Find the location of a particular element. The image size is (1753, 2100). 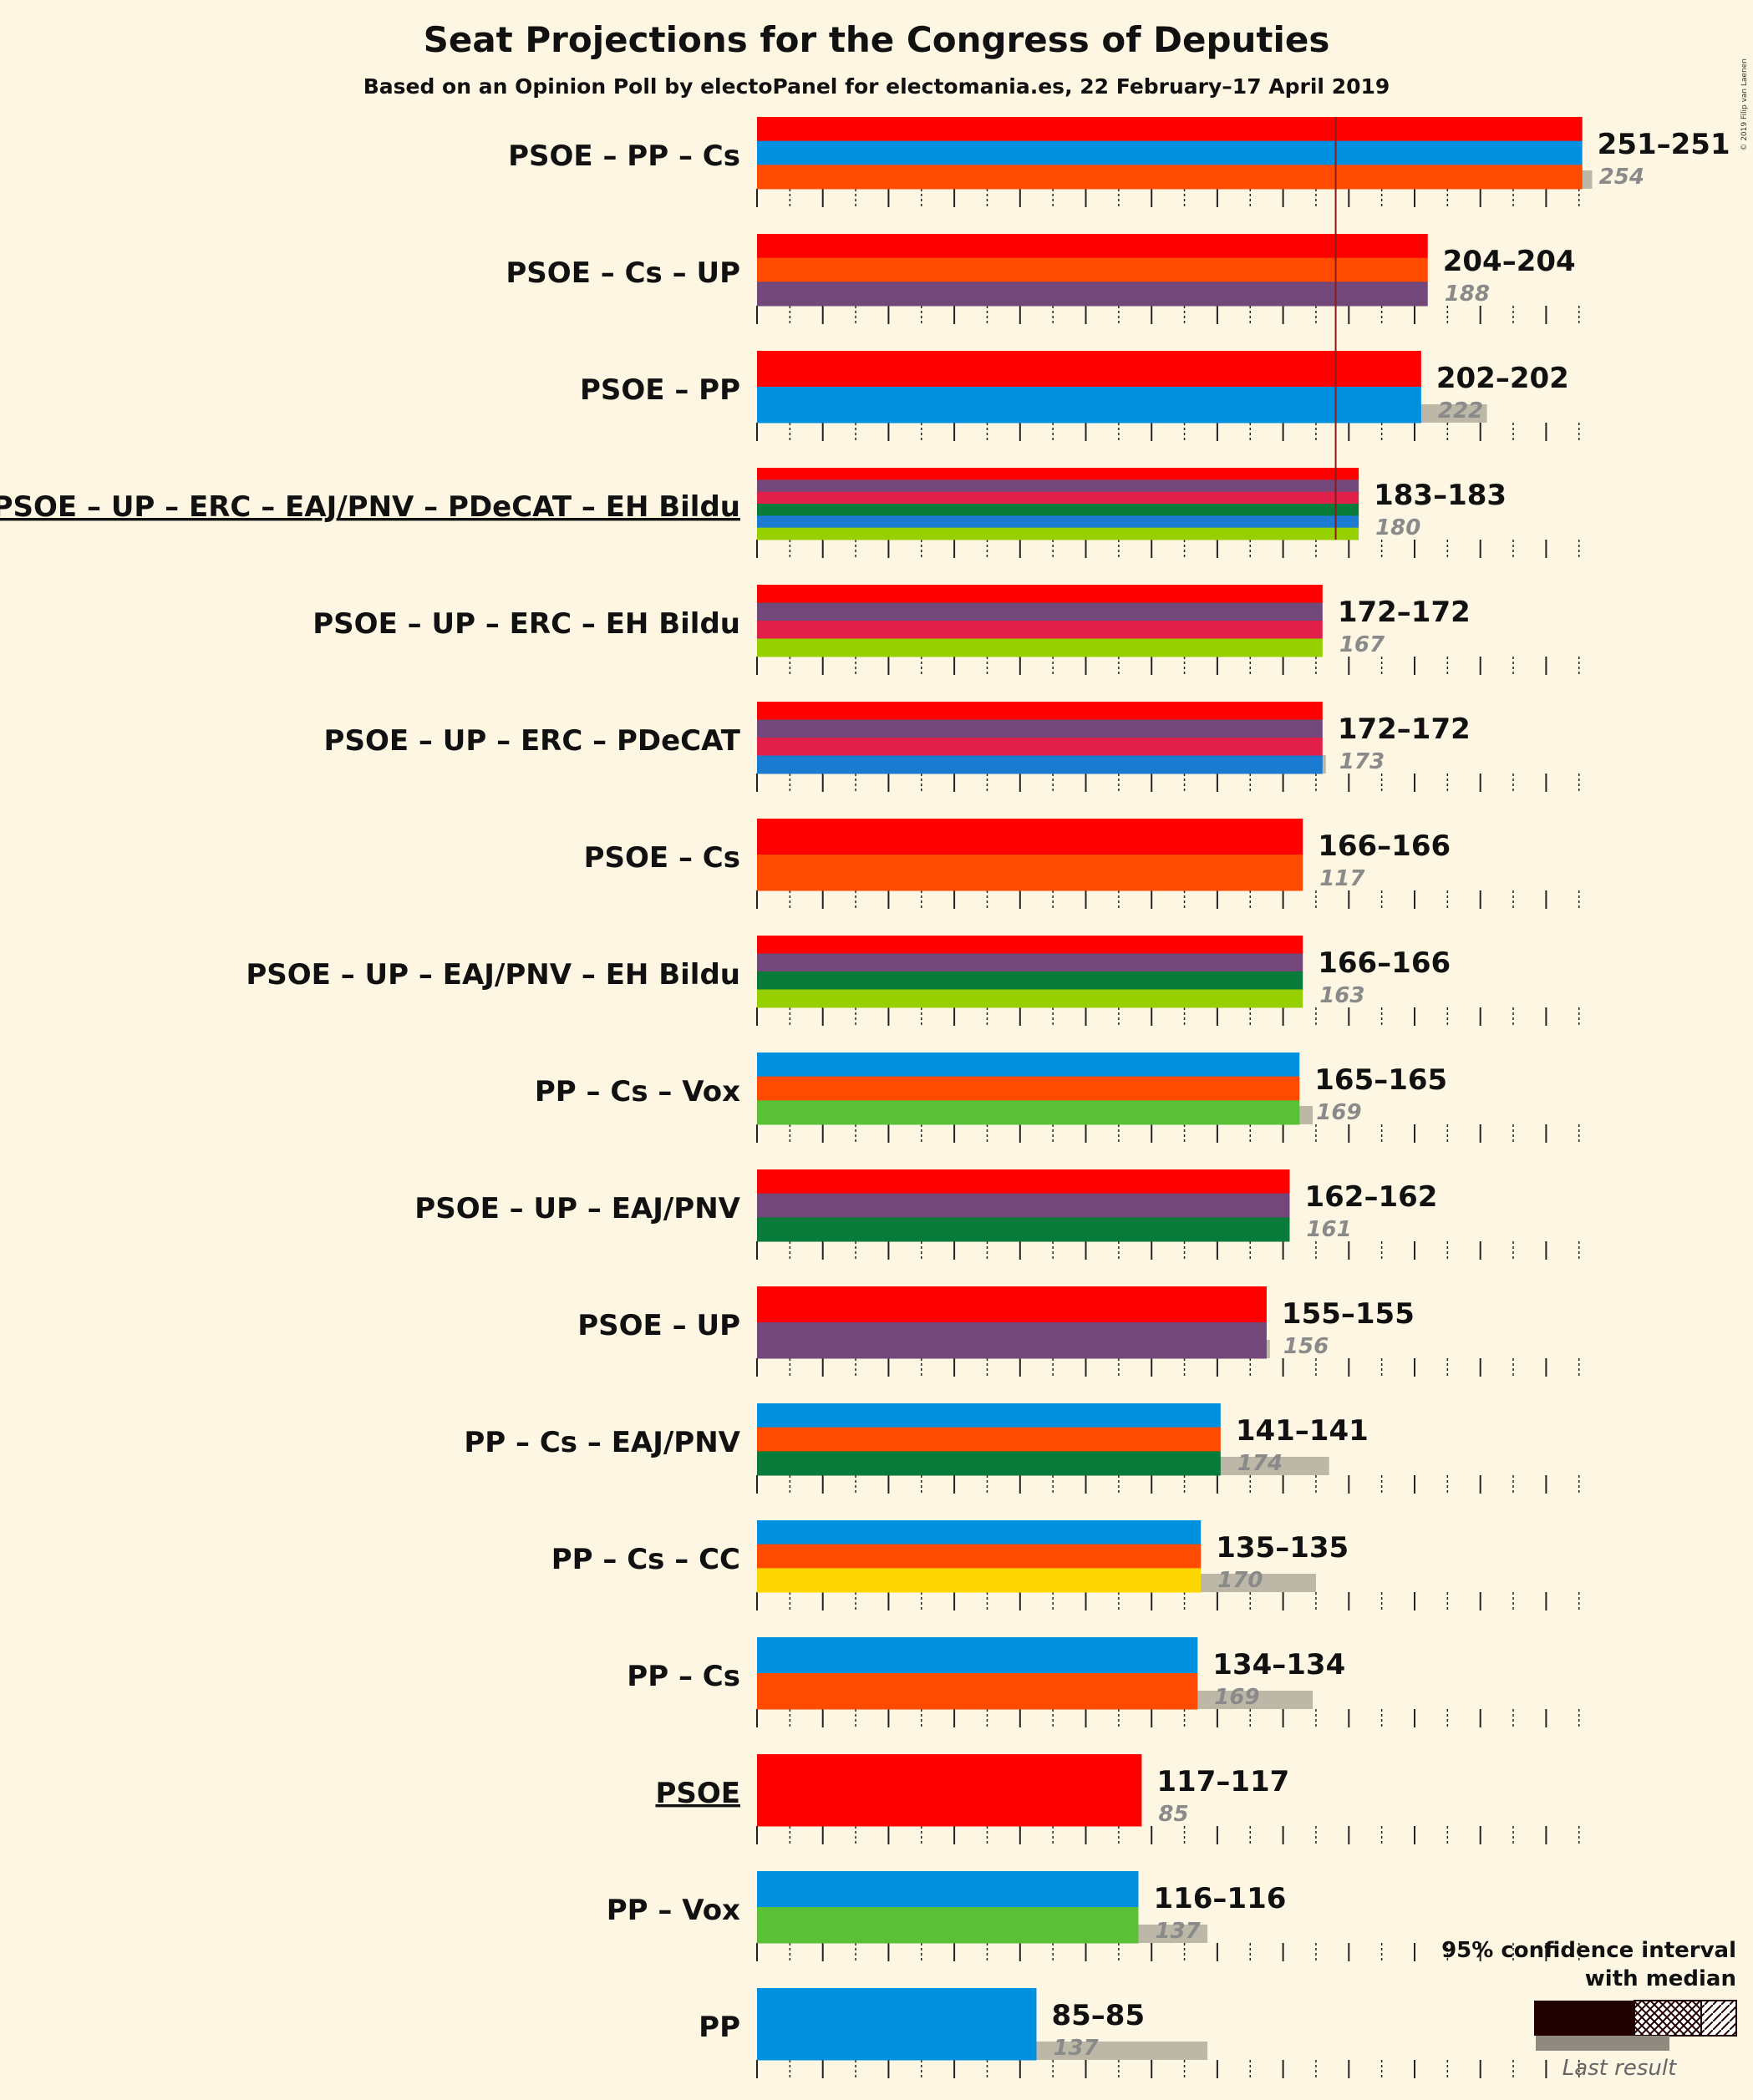

last-result-label: 117 is located at coordinates (1342, 878).